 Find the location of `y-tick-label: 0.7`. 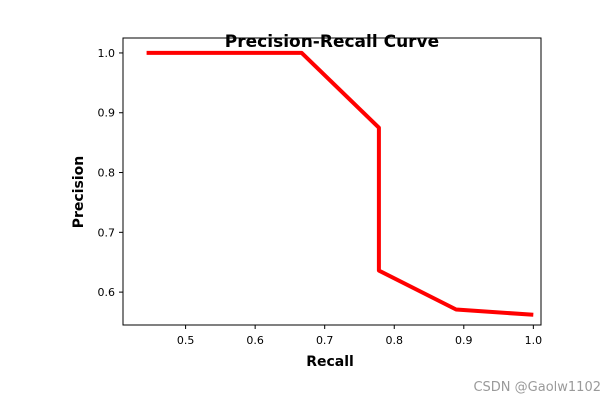

y-tick-label: 0.7 is located at coordinates (107, 232).